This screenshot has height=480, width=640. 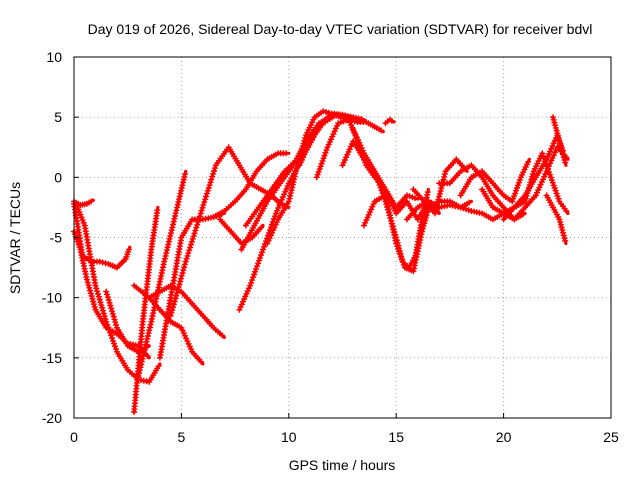 I want to click on y-tick-label: 10, so click(x=54, y=57).